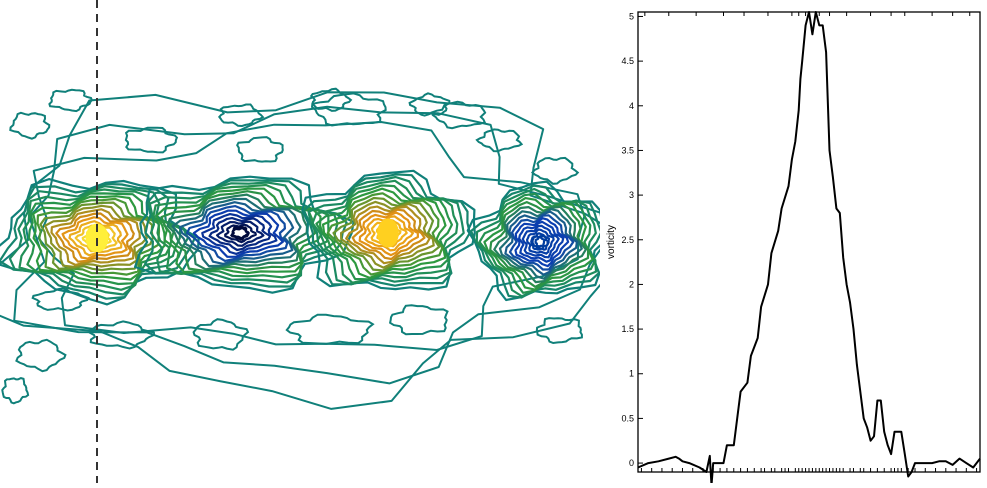 The width and height of the screenshot is (987, 488). What do you see at coordinates (627, 150) in the screenshot?
I see `y-tick-label: 3.5` at bounding box center [627, 150].